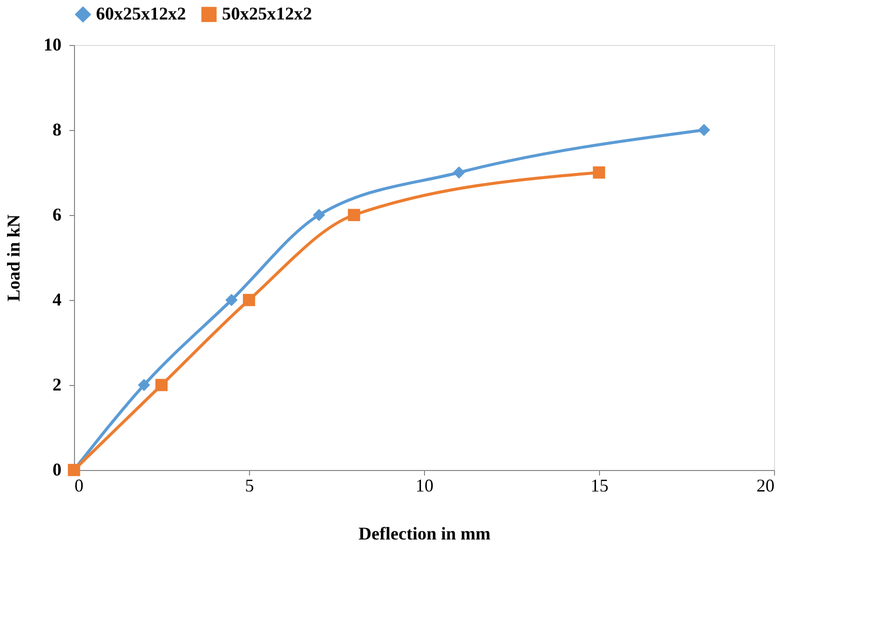 This screenshot has height=621, width=881. I want to click on x-tick-label: 20, so click(765, 486).